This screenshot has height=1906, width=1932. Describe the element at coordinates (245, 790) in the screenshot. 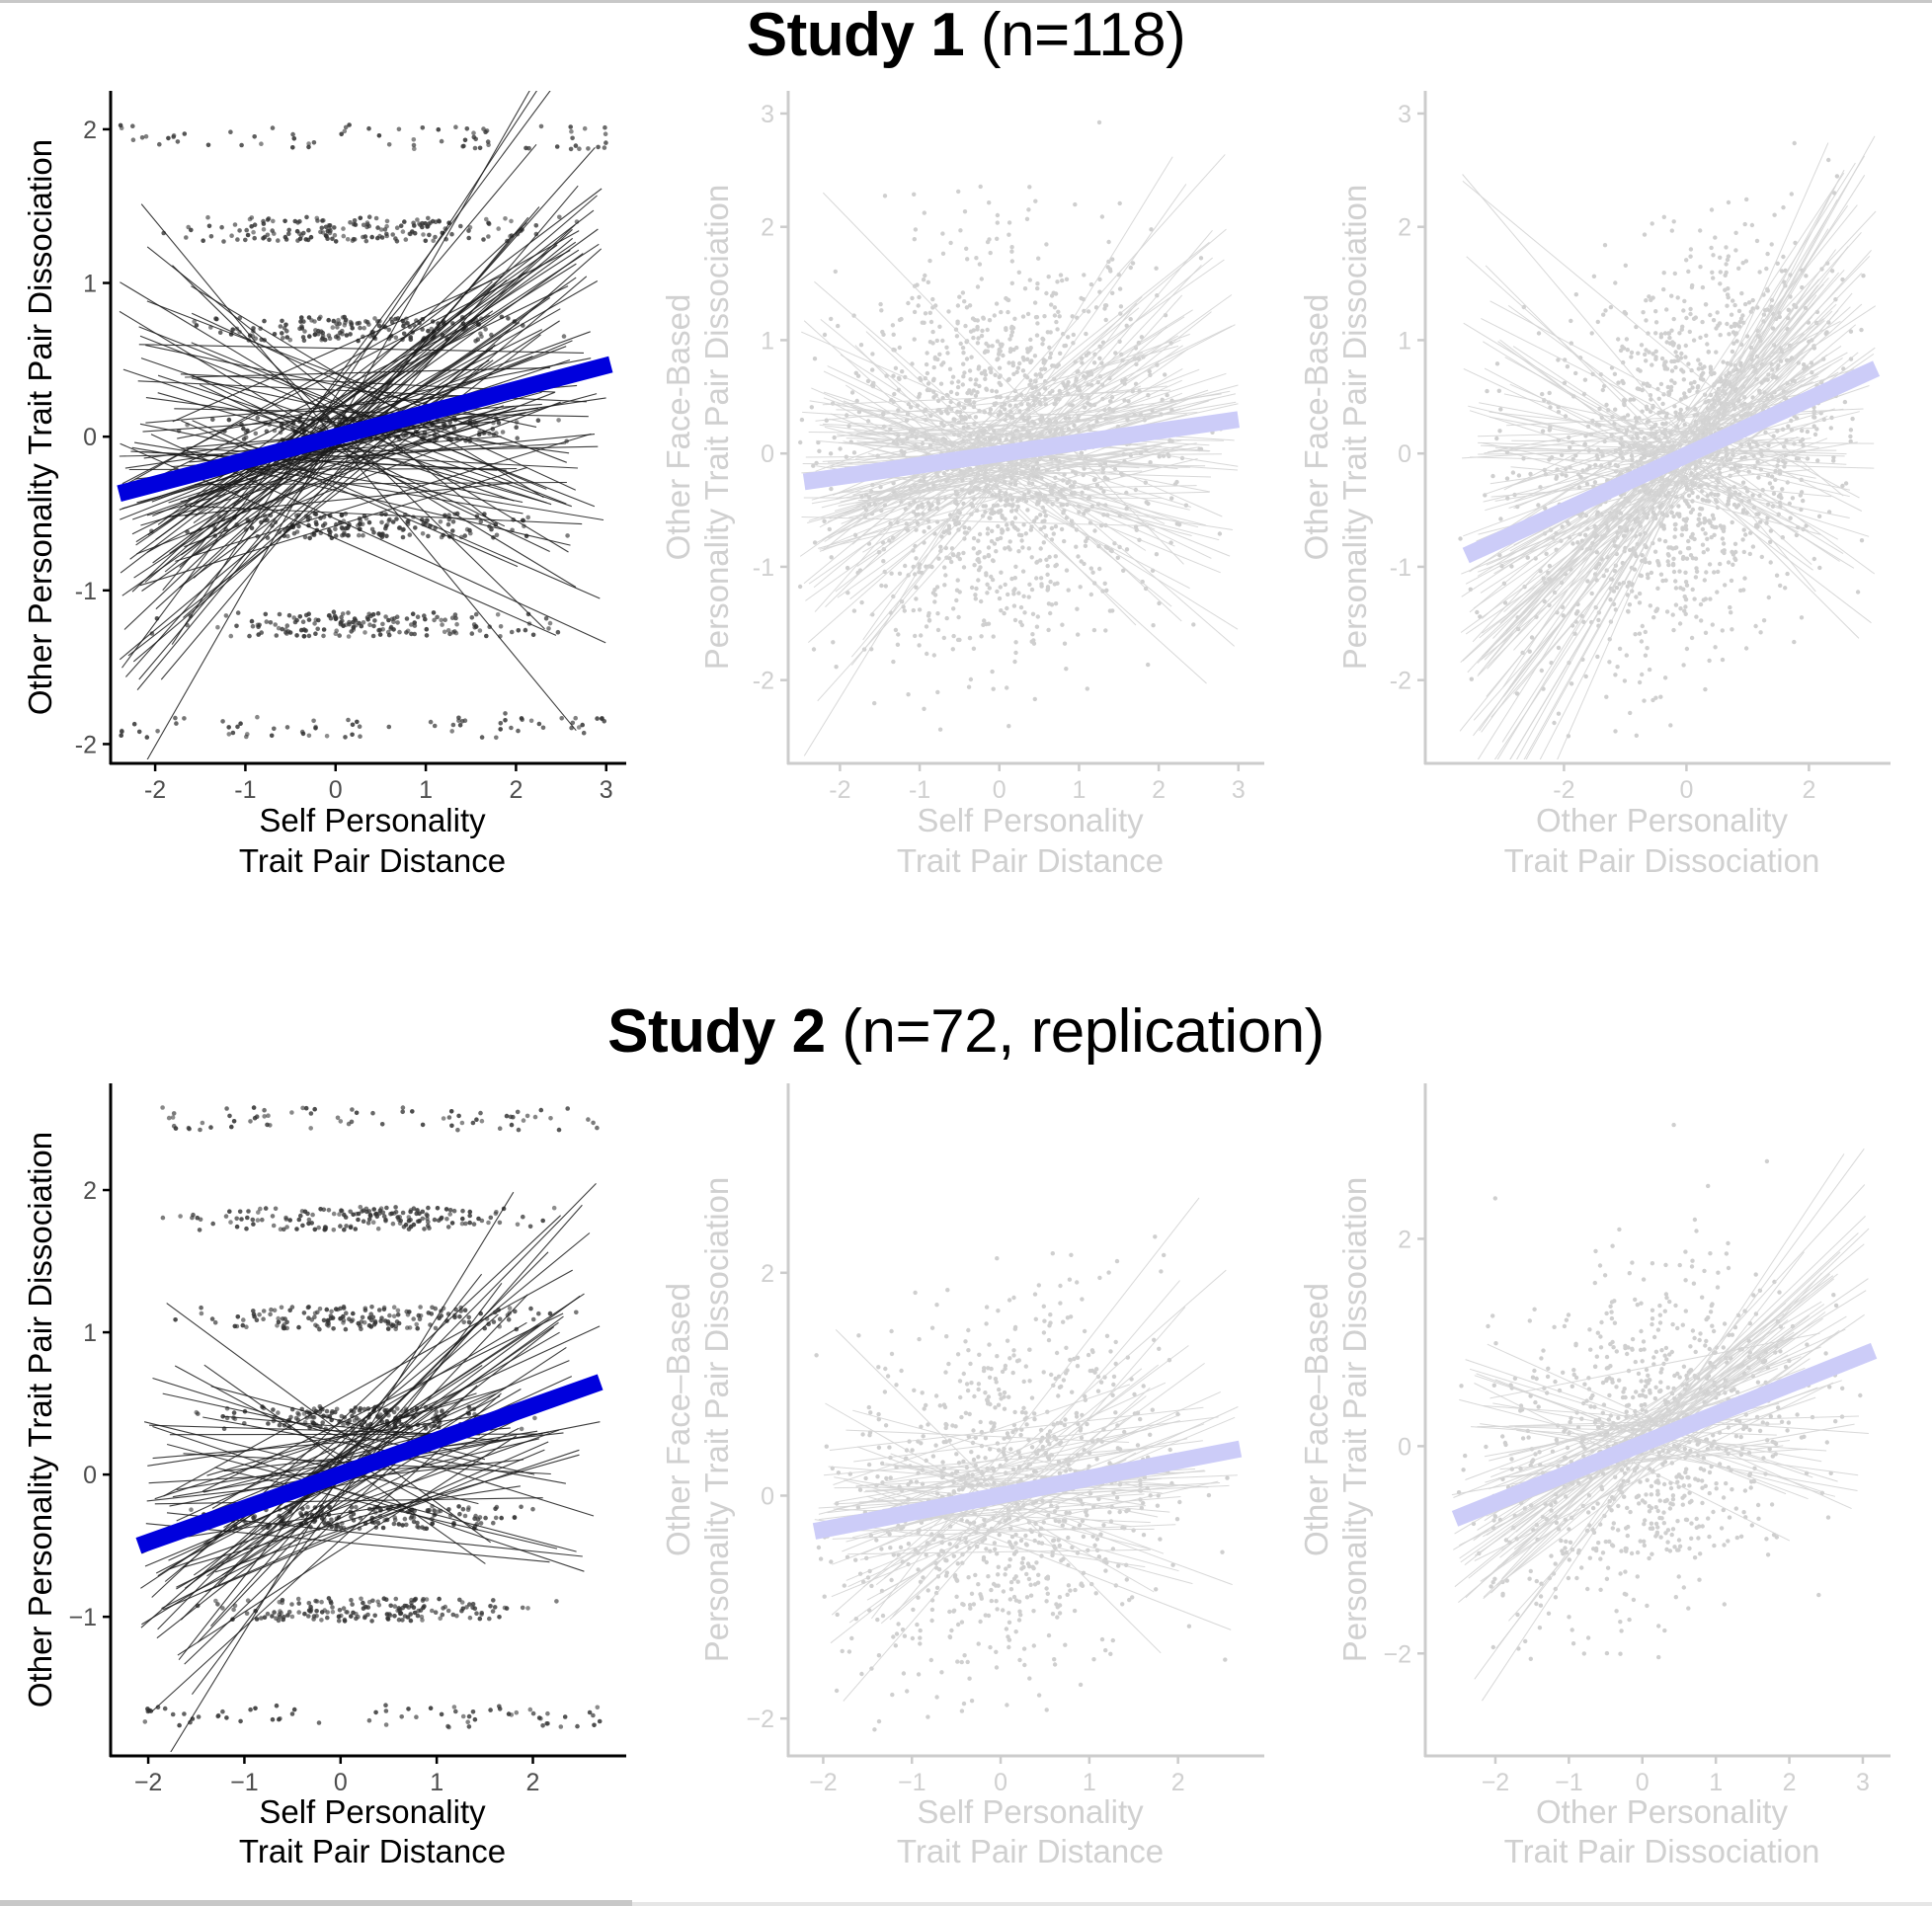

I see `x-tick-label: -1` at that location.